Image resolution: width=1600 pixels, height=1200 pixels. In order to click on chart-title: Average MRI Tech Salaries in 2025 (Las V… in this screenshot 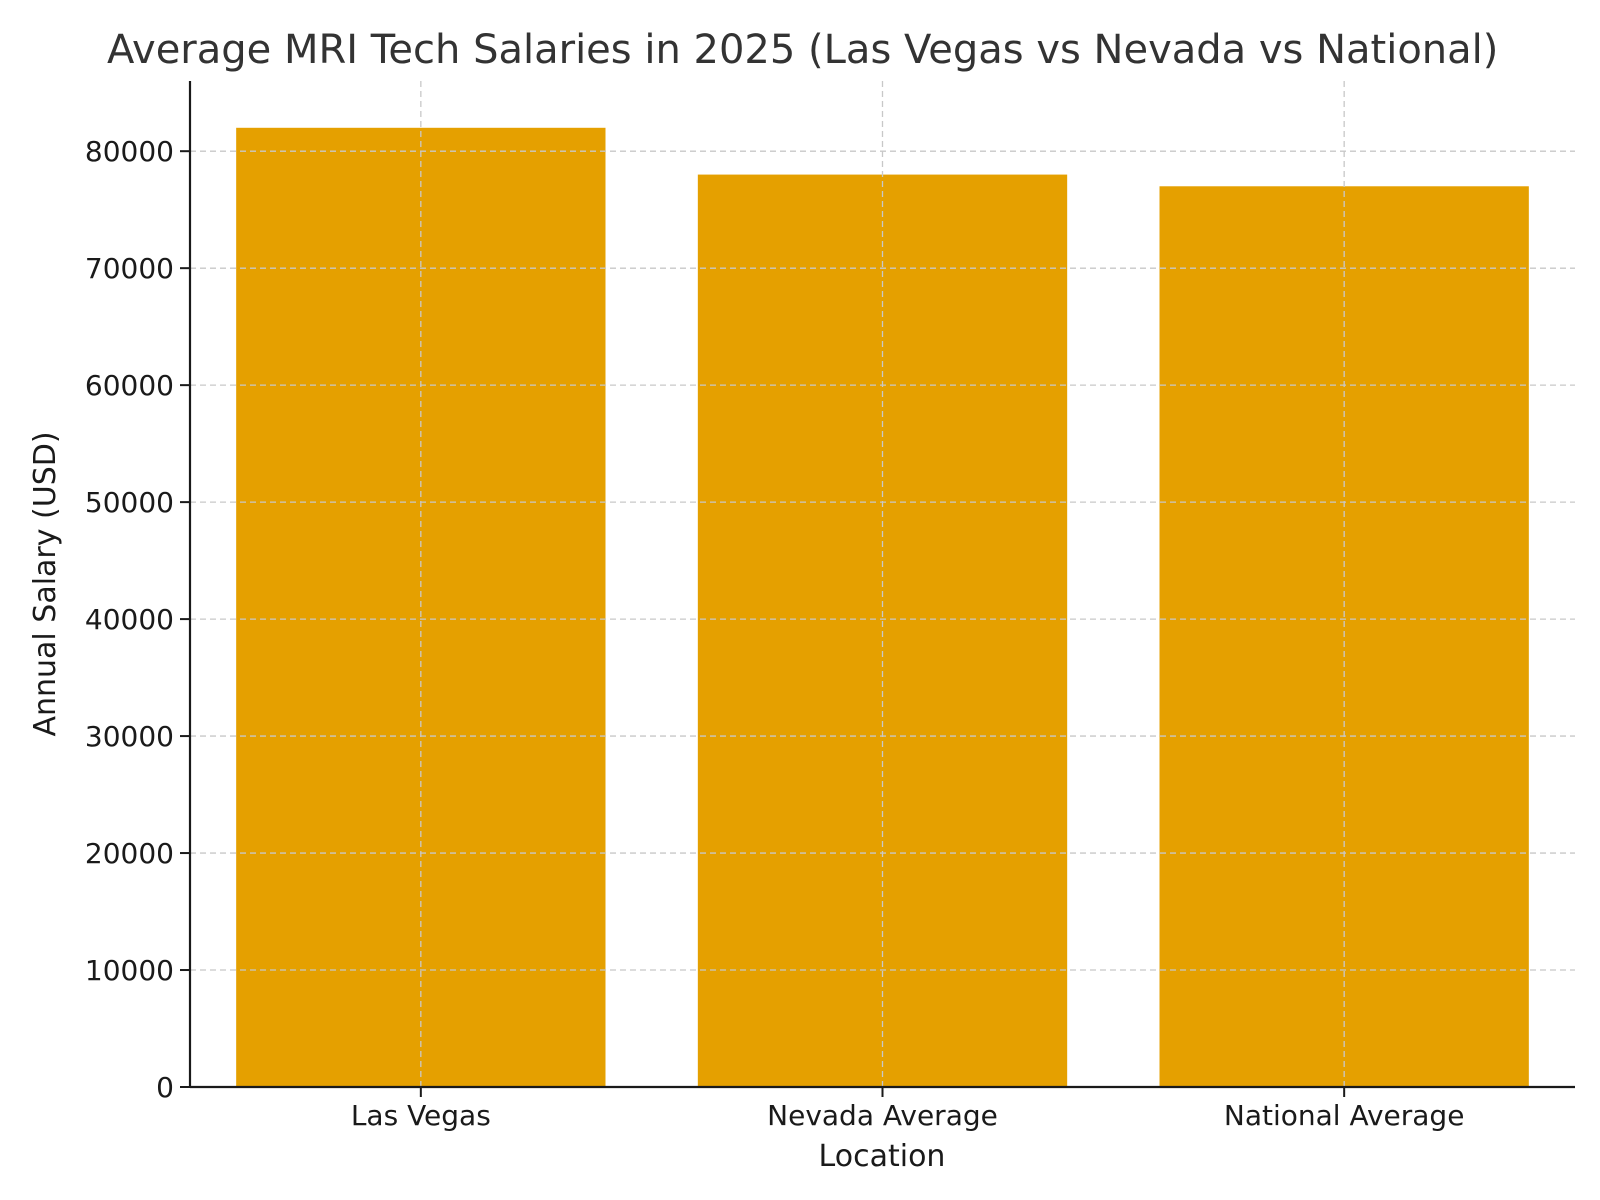, I will do `click(802, 50)`.